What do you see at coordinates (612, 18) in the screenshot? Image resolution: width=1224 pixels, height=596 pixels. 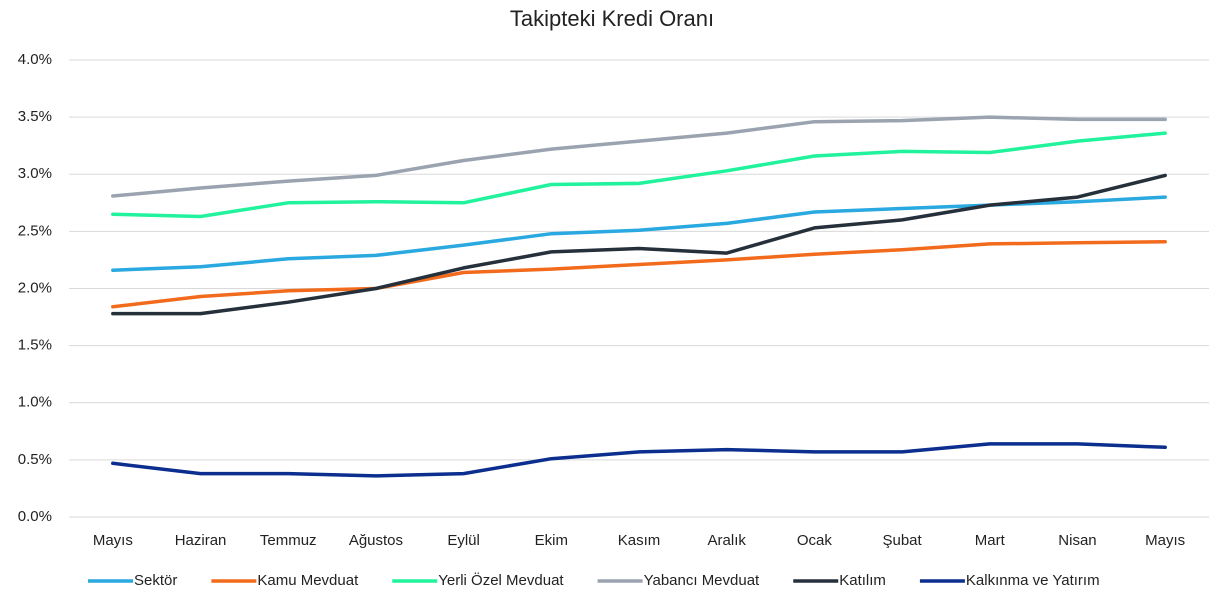 I see `chart-title: Takipteki Kredi Oranı` at bounding box center [612, 18].